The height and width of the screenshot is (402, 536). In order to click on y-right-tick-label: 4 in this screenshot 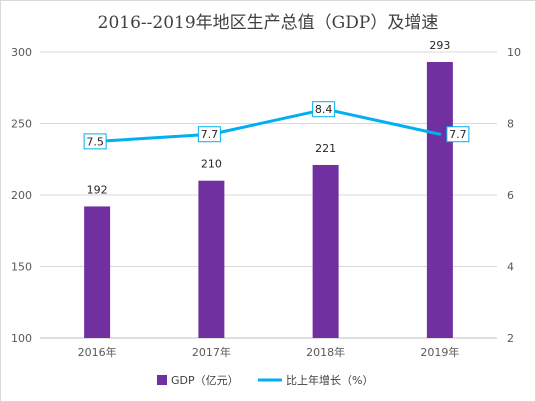, I will do `click(510, 267)`.